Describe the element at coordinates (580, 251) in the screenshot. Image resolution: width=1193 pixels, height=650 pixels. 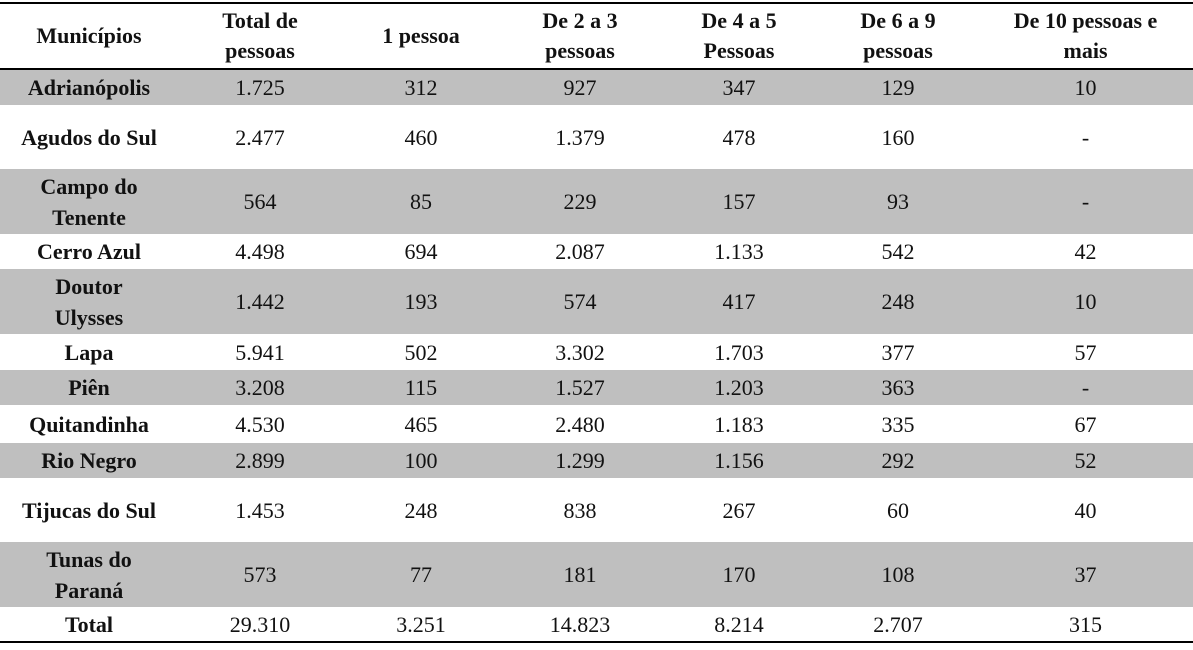
I see `value-cell: 2.087` at that location.